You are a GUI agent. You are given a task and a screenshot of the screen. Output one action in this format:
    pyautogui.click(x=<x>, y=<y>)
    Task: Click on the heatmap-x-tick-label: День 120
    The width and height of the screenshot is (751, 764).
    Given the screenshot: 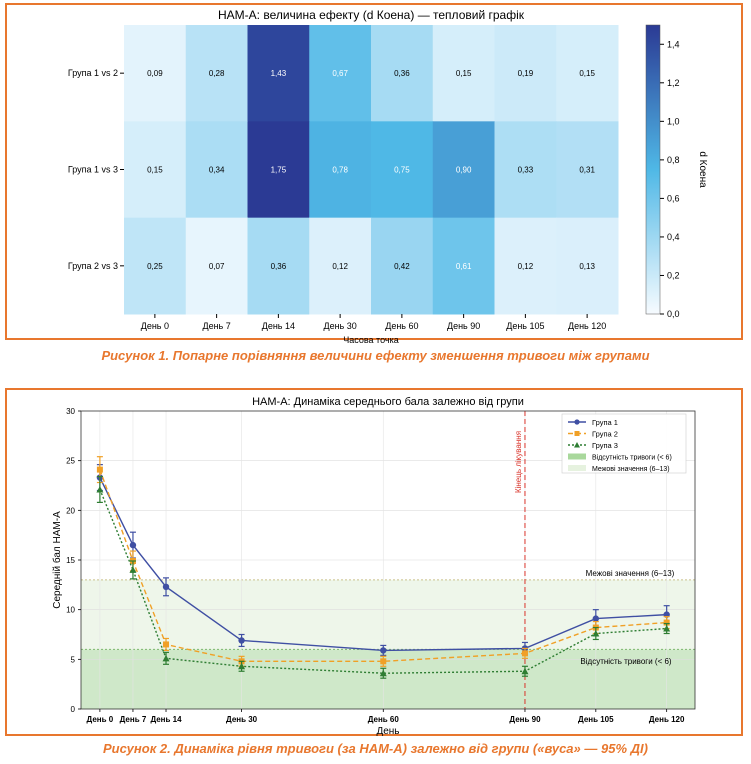 What is the action you would take?
    pyautogui.click(x=587, y=326)
    